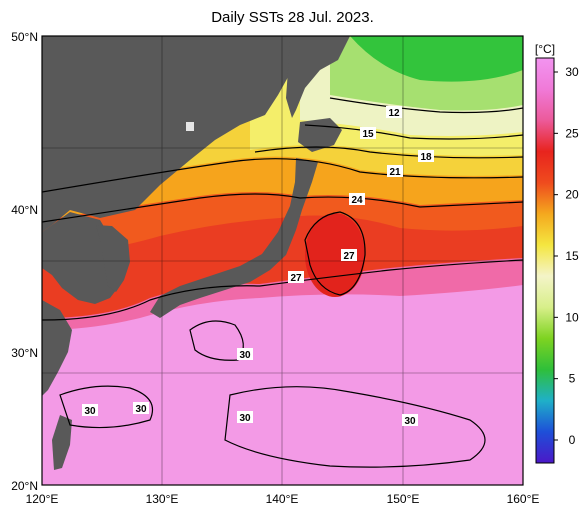 This screenshot has width=585, height=512. I want to click on land-taiwan, so click(62, 442).